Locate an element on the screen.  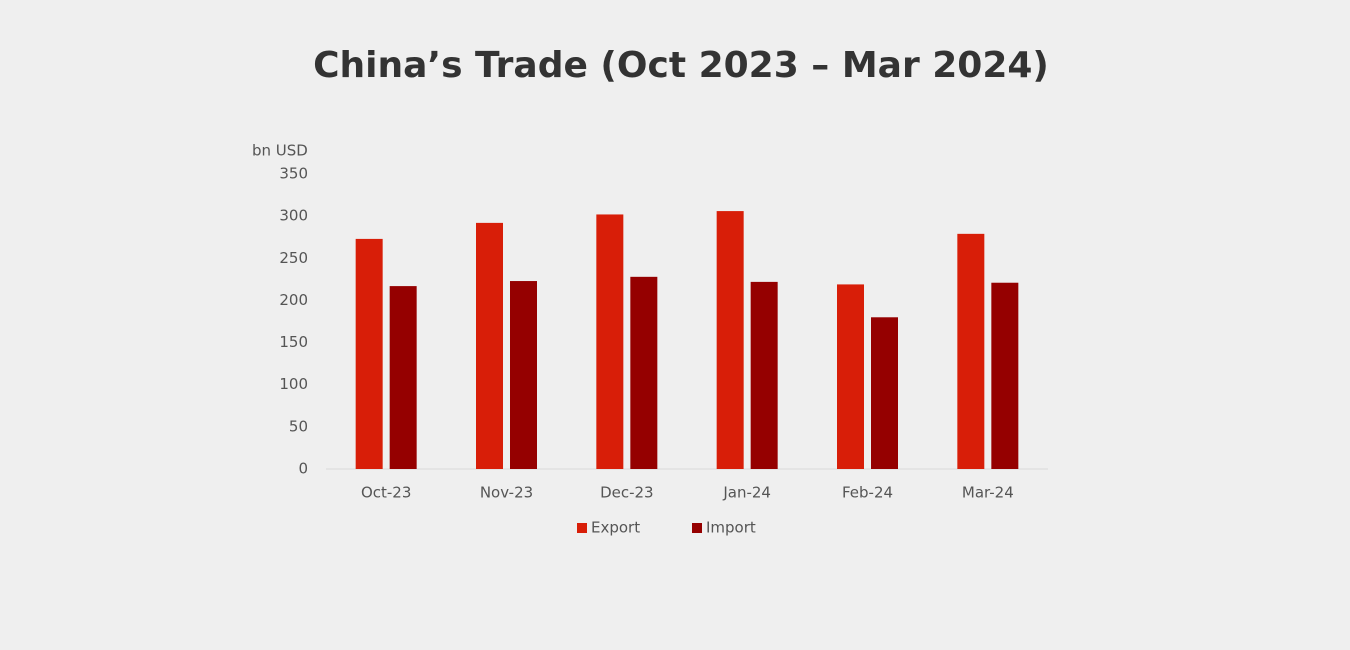
x-tick-label: Dec-23 is located at coordinates (627, 493).